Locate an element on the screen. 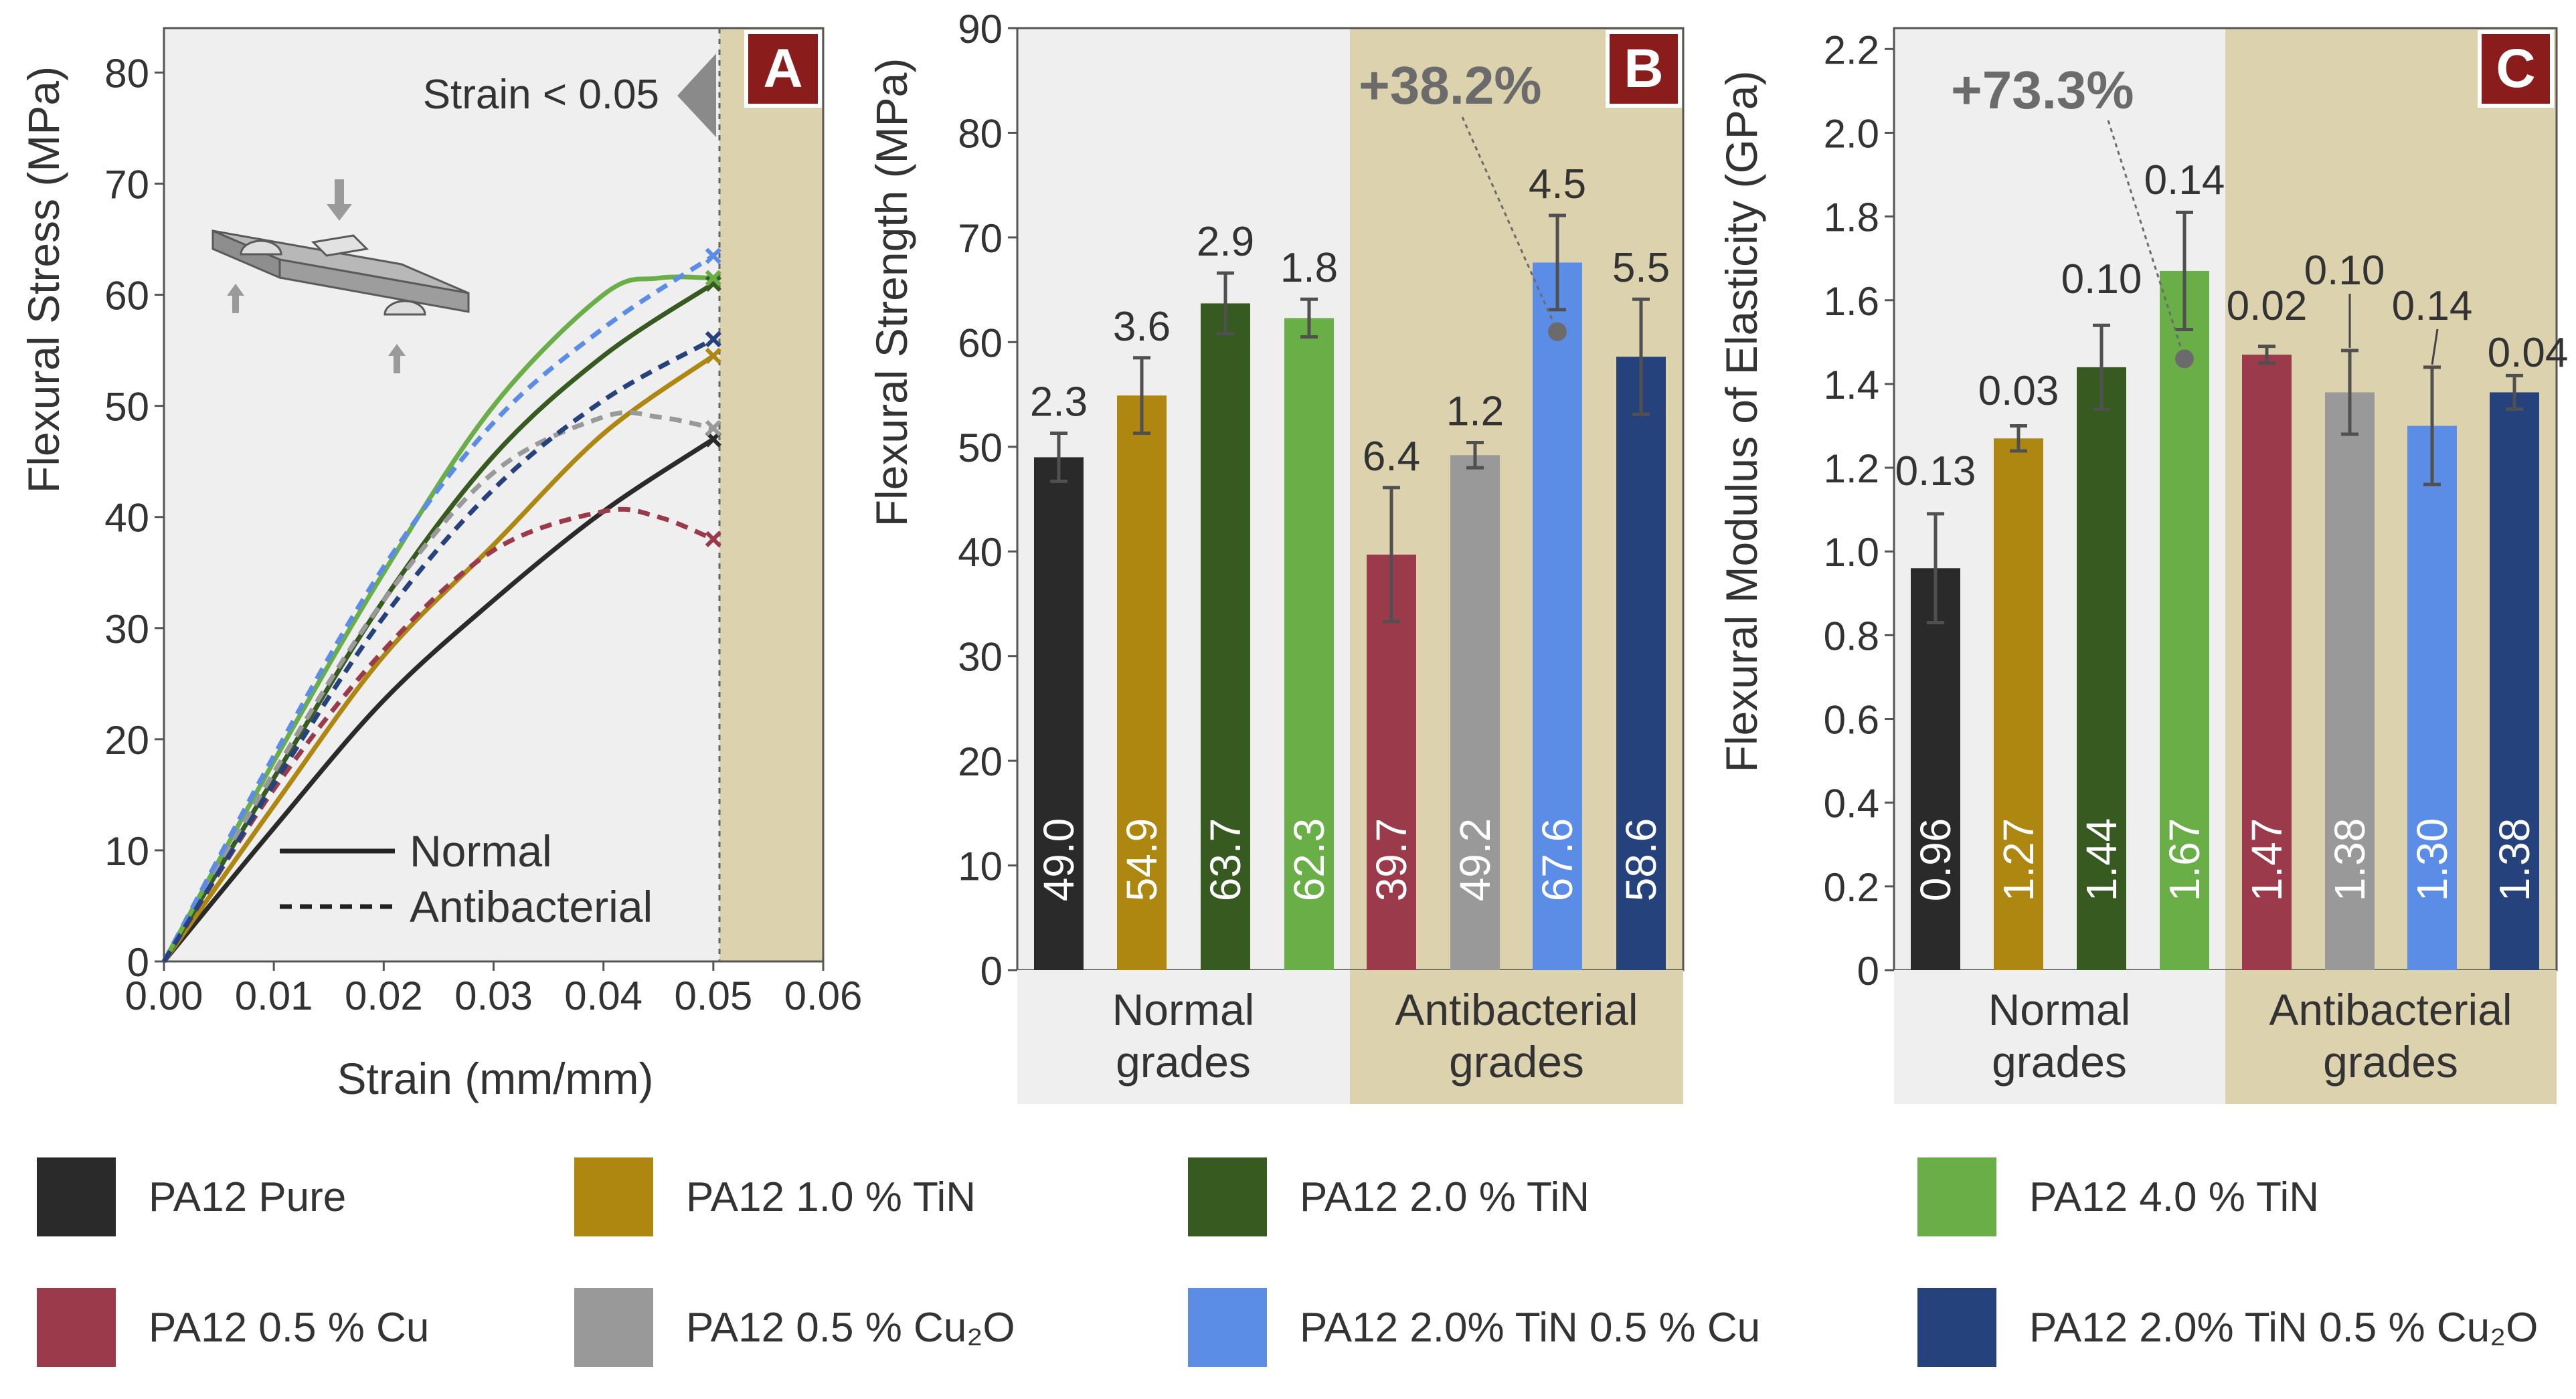 The height and width of the screenshot is (1399, 2576). panel-b-antibacterial-group-box is located at coordinates (1516, 1037).